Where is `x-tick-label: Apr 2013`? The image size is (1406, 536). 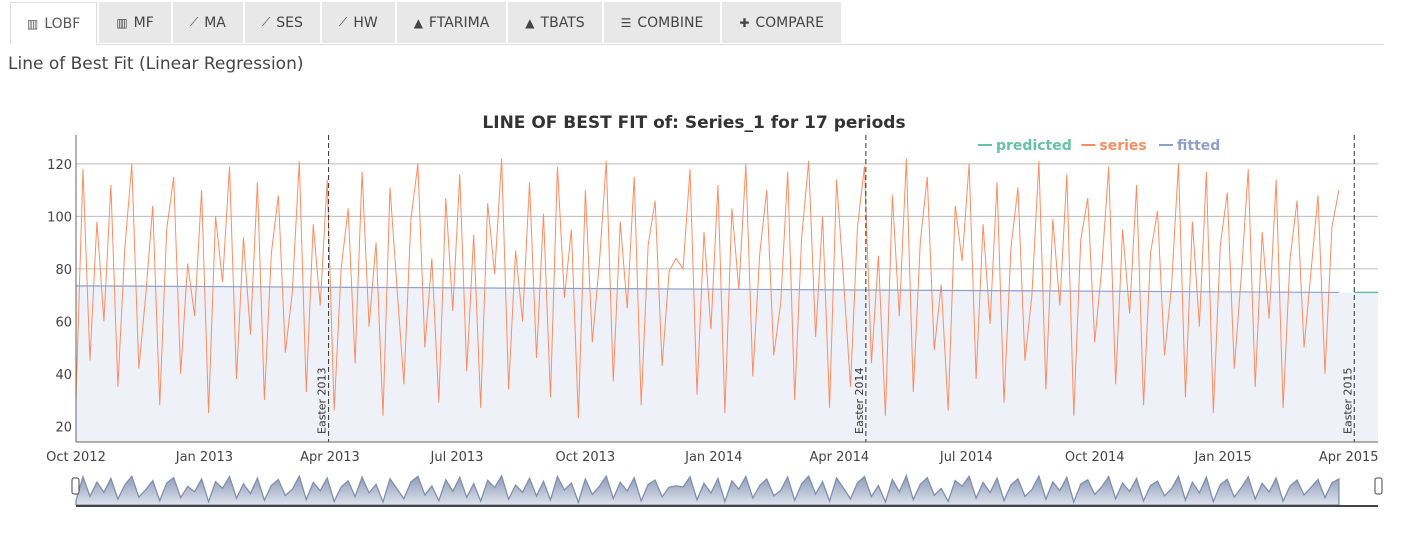 x-tick-label: Apr 2013 is located at coordinates (330, 457).